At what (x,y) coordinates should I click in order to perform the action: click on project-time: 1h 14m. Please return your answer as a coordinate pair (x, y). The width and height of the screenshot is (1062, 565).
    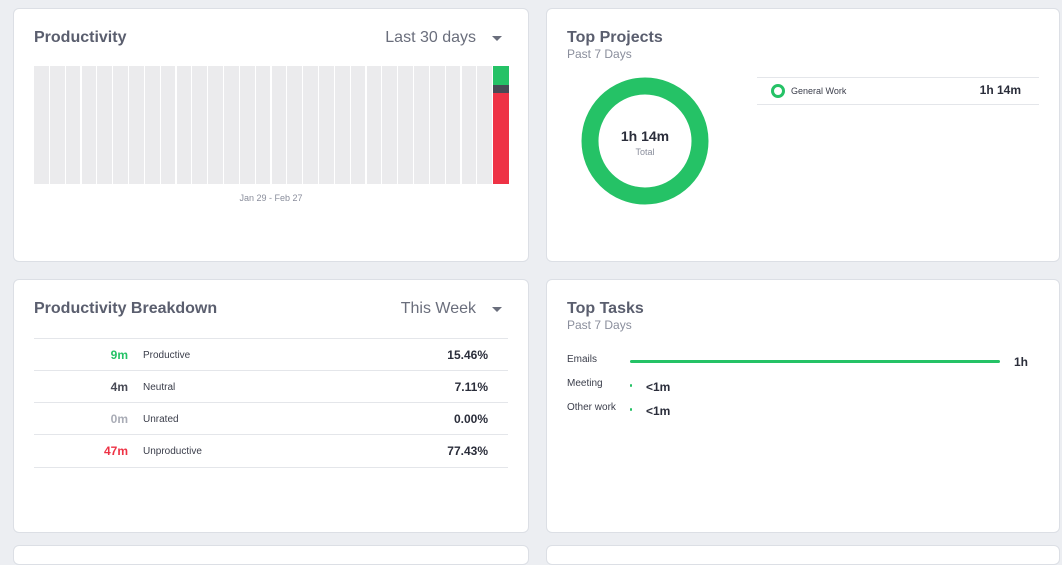
    Looking at the image, I should click on (1000, 90).